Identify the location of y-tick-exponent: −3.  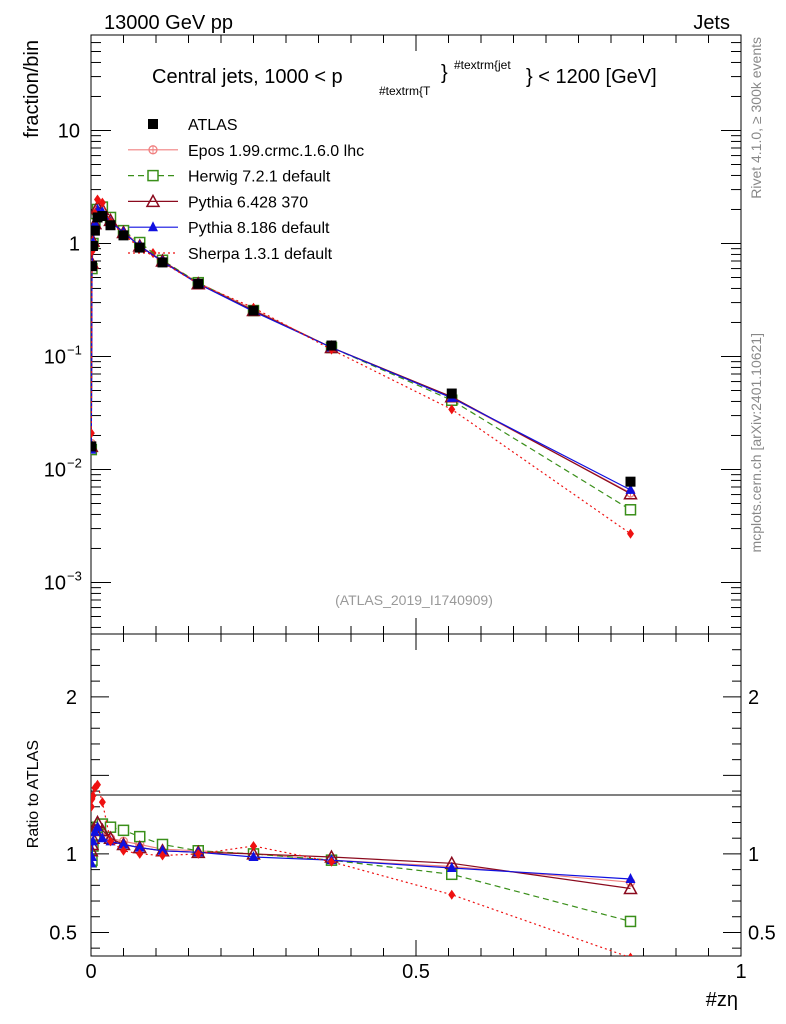
(74, 575).